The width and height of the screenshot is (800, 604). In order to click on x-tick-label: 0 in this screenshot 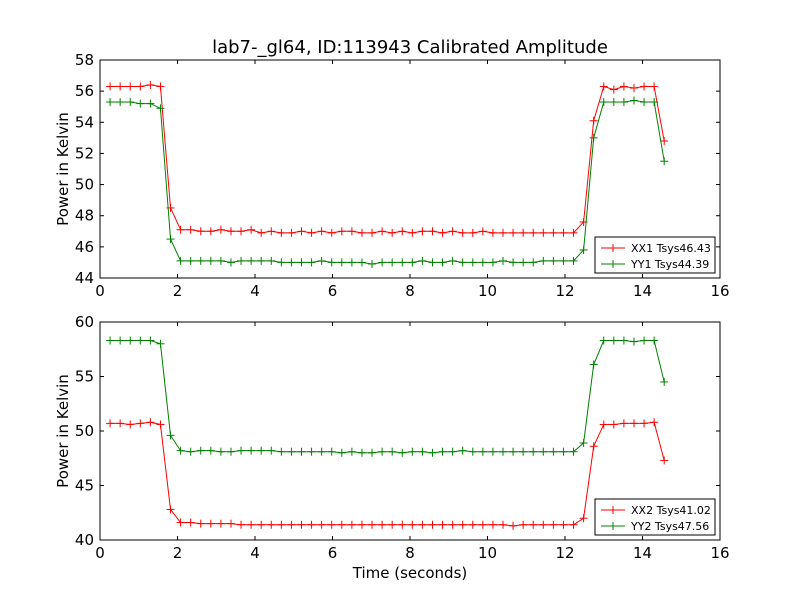, I will do `click(100, 553)`.